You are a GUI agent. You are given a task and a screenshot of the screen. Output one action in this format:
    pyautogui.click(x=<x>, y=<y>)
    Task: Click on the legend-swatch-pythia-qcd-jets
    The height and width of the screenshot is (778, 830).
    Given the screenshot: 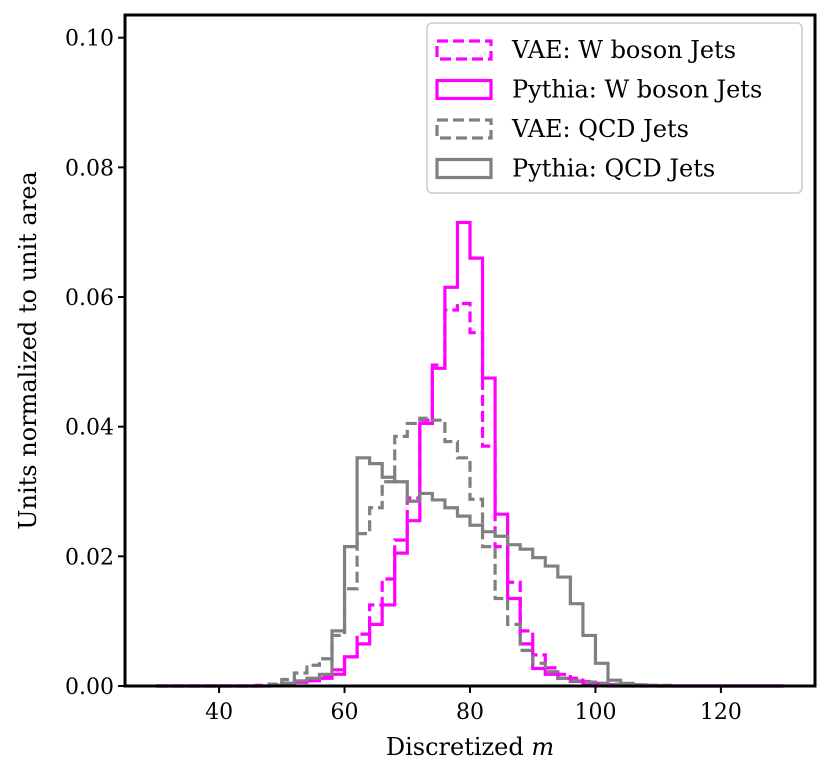 What is the action you would take?
    pyautogui.click(x=464, y=168)
    